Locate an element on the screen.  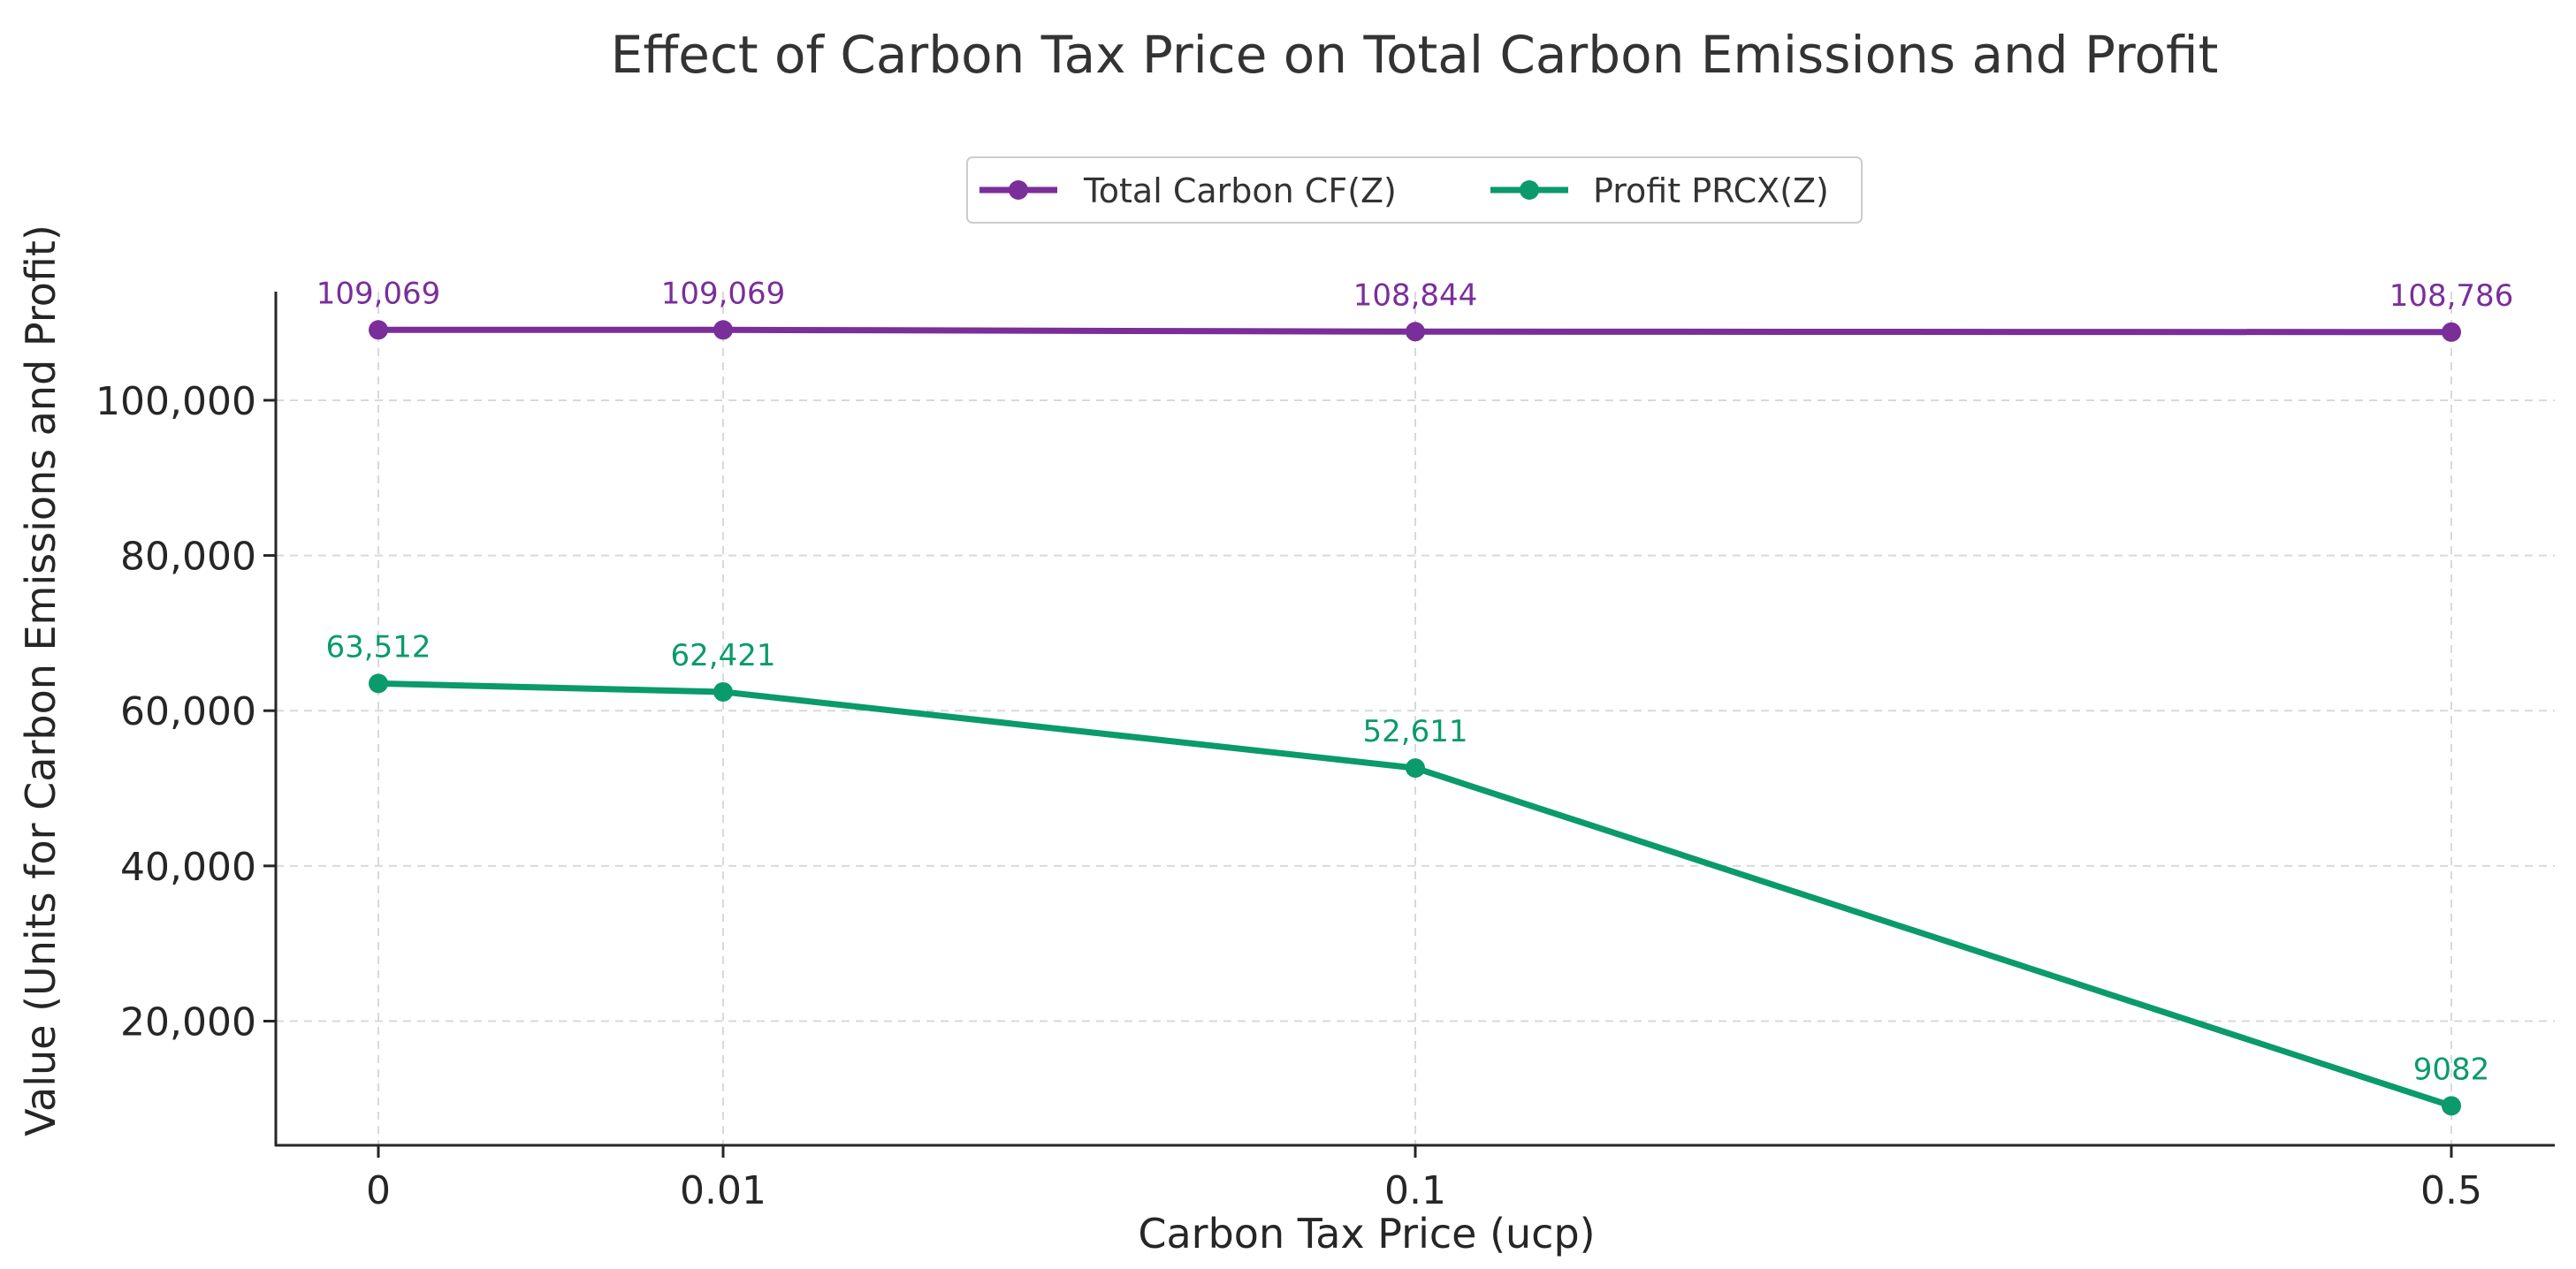
series-line-total-carbon is located at coordinates (1415, 331).